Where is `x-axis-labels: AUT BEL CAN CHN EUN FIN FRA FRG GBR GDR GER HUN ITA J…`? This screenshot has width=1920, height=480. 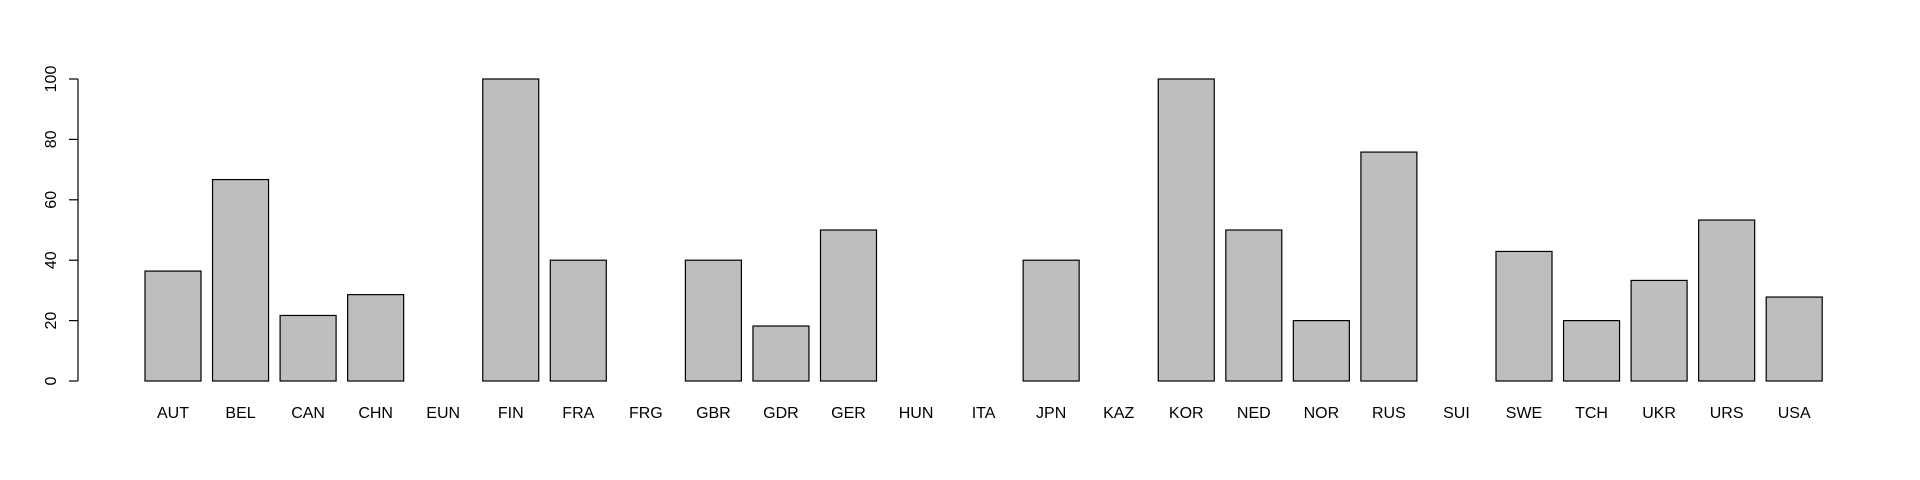
x-axis-labels: AUT BEL CAN CHN EUN FIN FRA FRG GBR GDR GER HUN ITA J… is located at coordinates (984, 413).